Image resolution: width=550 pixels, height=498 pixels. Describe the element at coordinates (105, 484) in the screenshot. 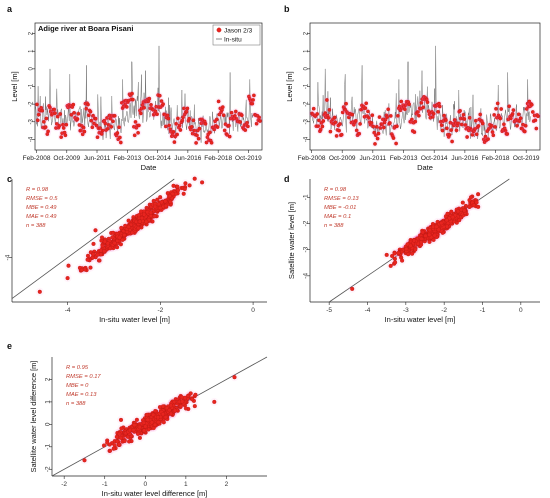

I see `x-tick-label: -1` at that location.